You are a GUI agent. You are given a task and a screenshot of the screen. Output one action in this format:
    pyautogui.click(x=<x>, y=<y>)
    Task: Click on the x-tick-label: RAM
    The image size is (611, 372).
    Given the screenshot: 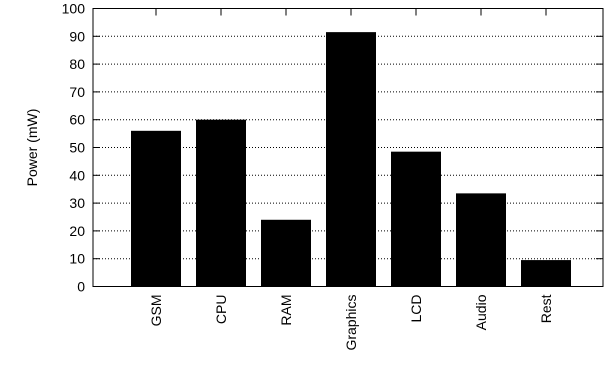 What is the action you would take?
    pyautogui.click(x=286, y=310)
    